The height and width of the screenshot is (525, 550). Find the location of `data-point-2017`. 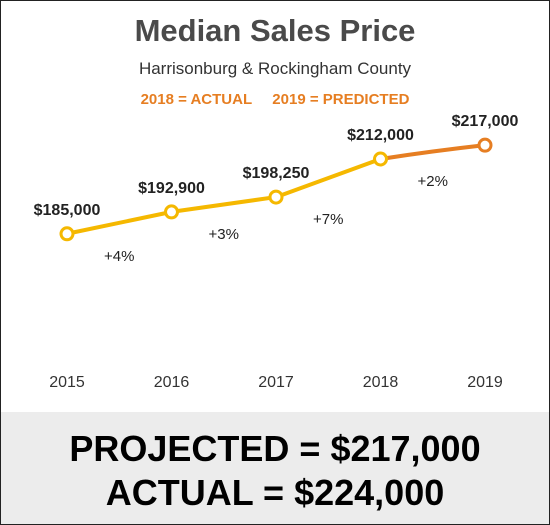

data-point-2017 is located at coordinates (276, 197).